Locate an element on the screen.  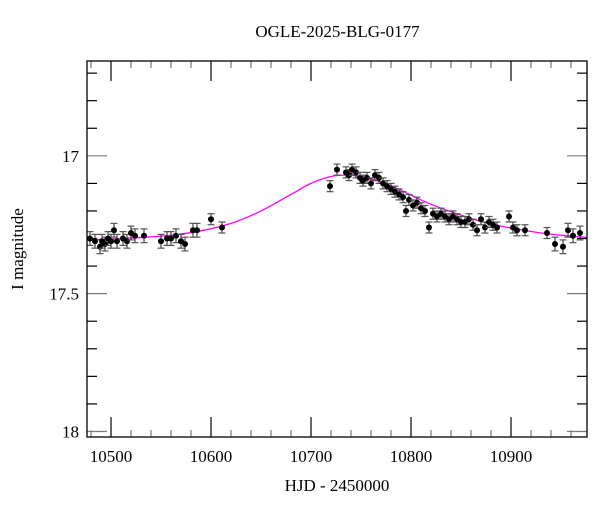
x-tick-label: 10900 is located at coordinates (511, 456).